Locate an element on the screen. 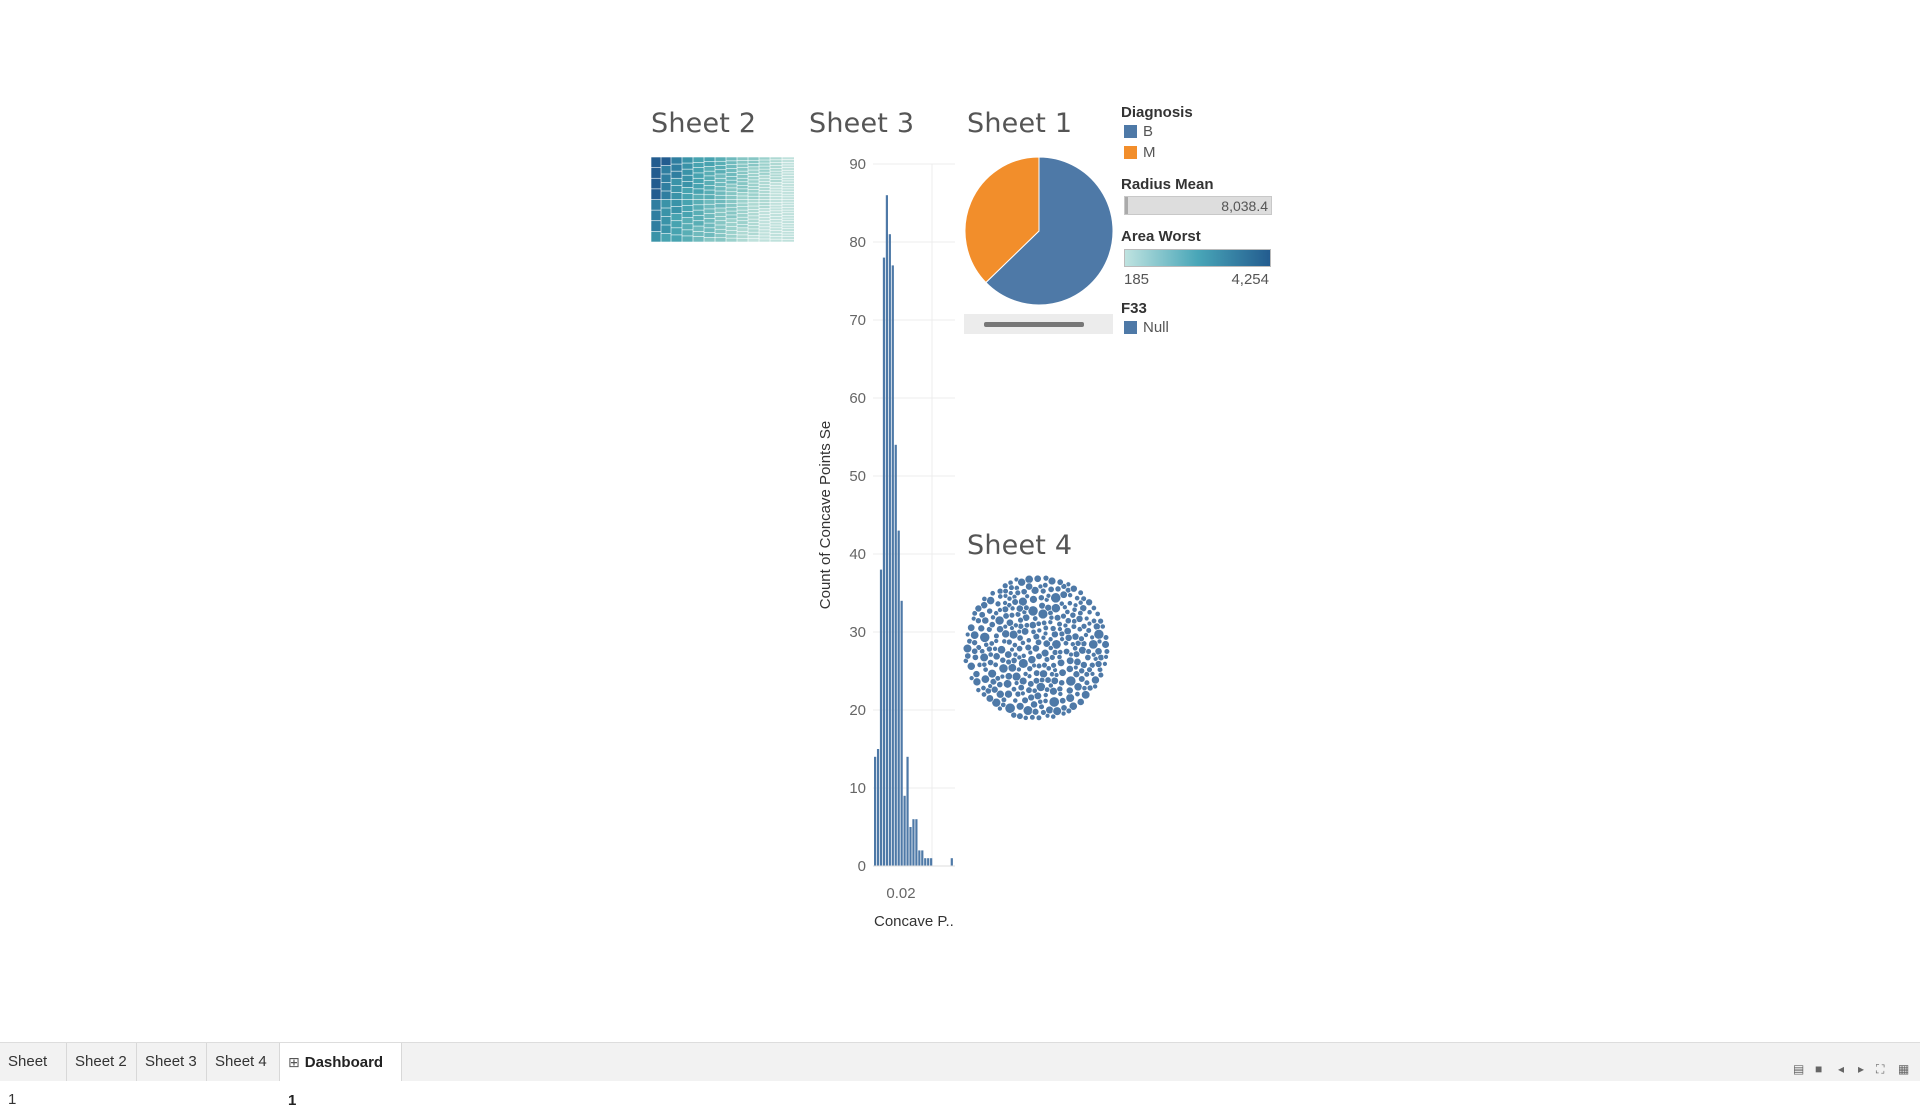  presentation-mode-icon: ▦ is located at coordinates (1904, 1069).